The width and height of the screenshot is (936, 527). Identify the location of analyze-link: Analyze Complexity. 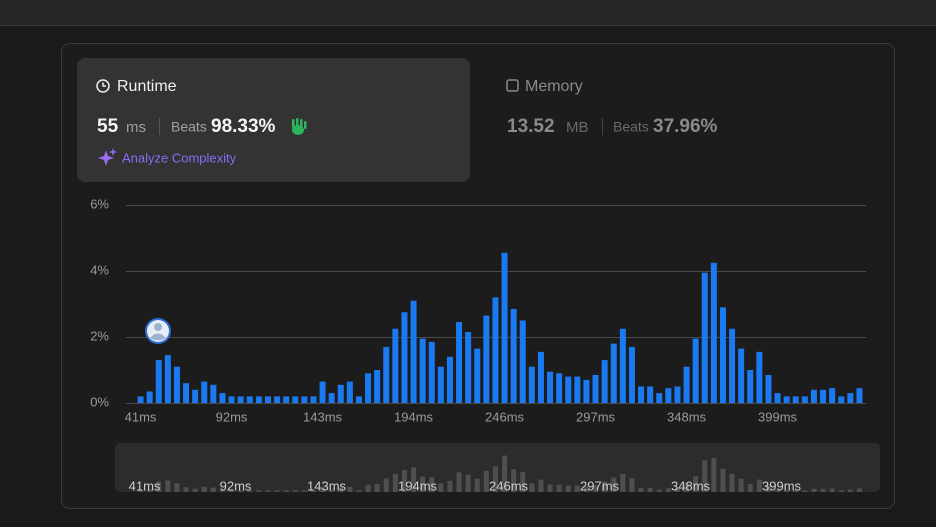
(179, 157).